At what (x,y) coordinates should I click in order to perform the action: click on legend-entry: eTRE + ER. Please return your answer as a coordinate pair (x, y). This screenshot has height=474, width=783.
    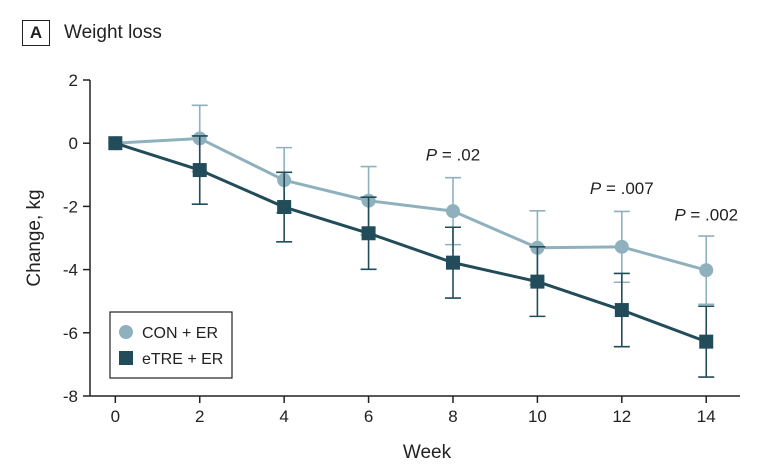
    Looking at the image, I should click on (171, 359).